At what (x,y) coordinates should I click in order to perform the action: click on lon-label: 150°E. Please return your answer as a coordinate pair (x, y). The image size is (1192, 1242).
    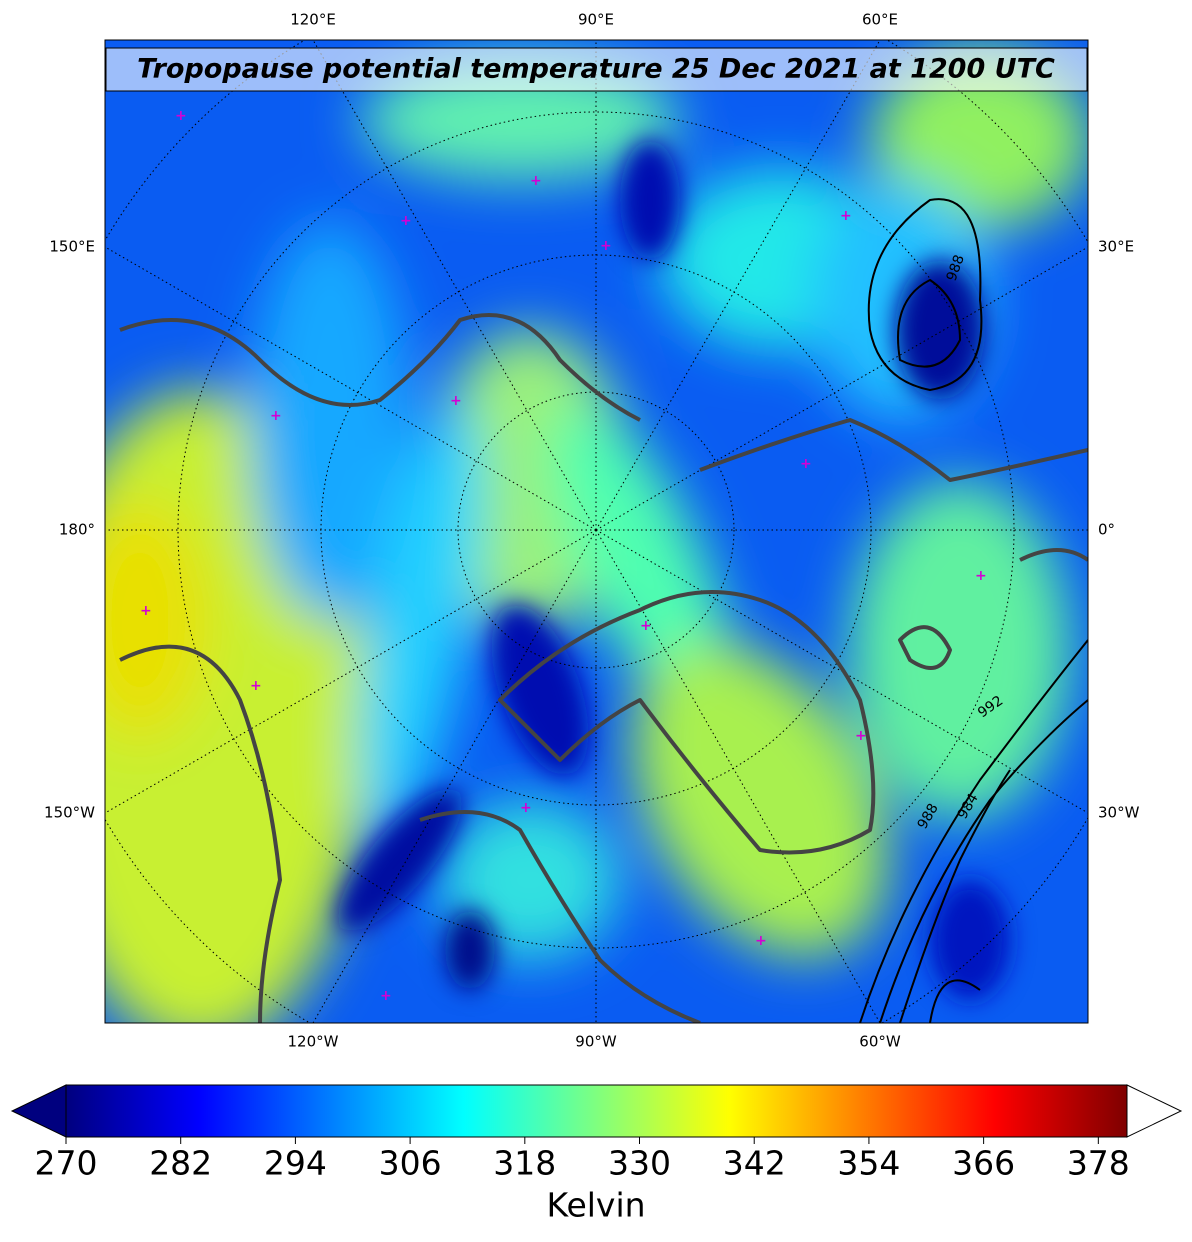
    Looking at the image, I should click on (72, 247).